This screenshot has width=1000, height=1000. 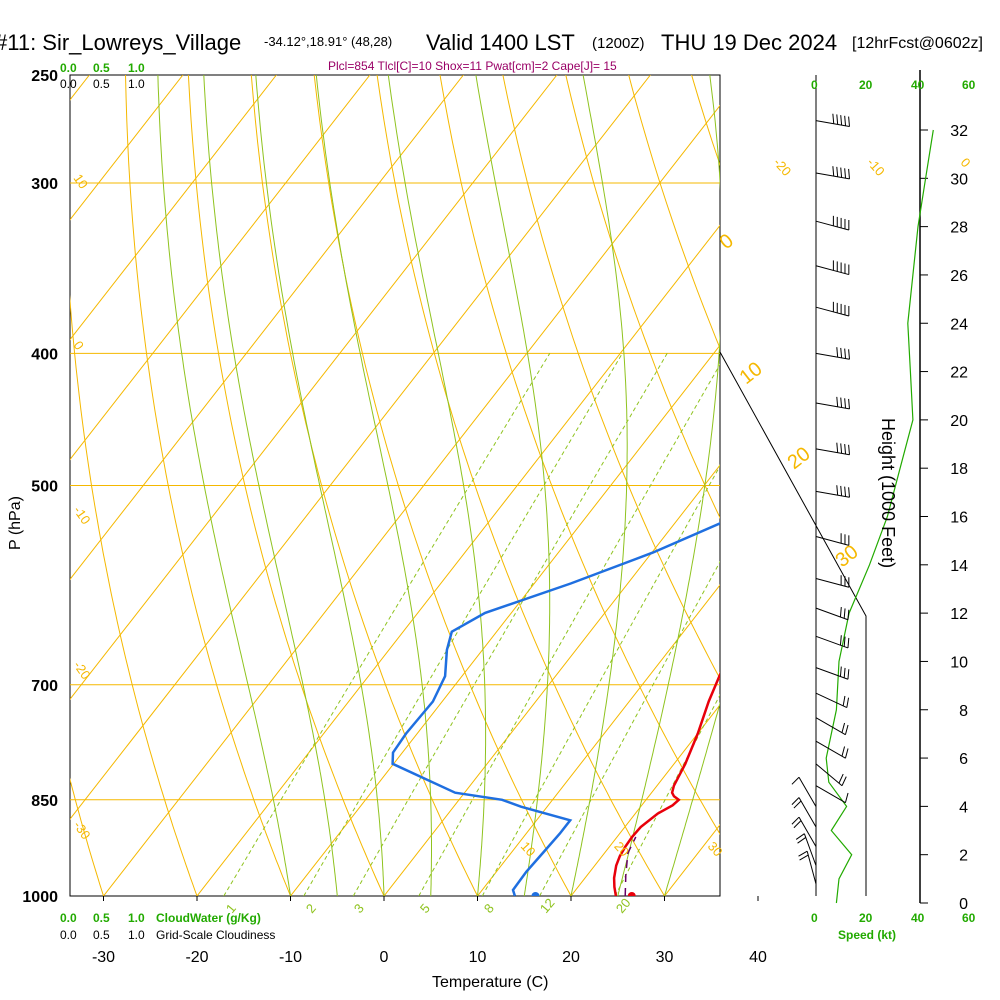 What do you see at coordinates (215, 935) in the screenshot?
I see `cloudiness-label: Grid-Scale Cloudiness` at bounding box center [215, 935].